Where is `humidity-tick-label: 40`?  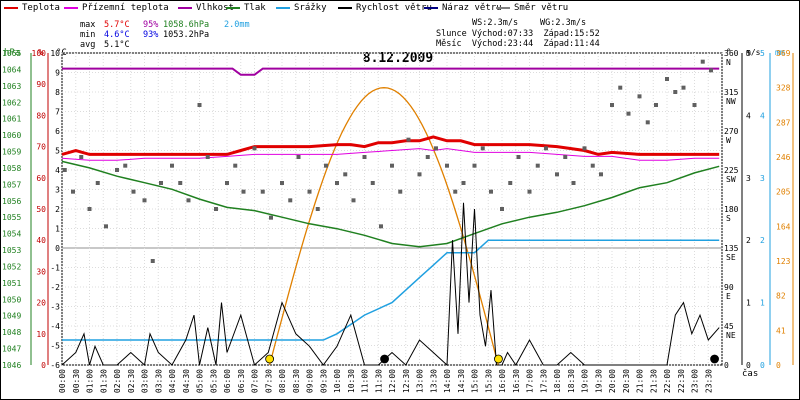 humidity-tick-label: 40 is located at coordinates (41, 240).